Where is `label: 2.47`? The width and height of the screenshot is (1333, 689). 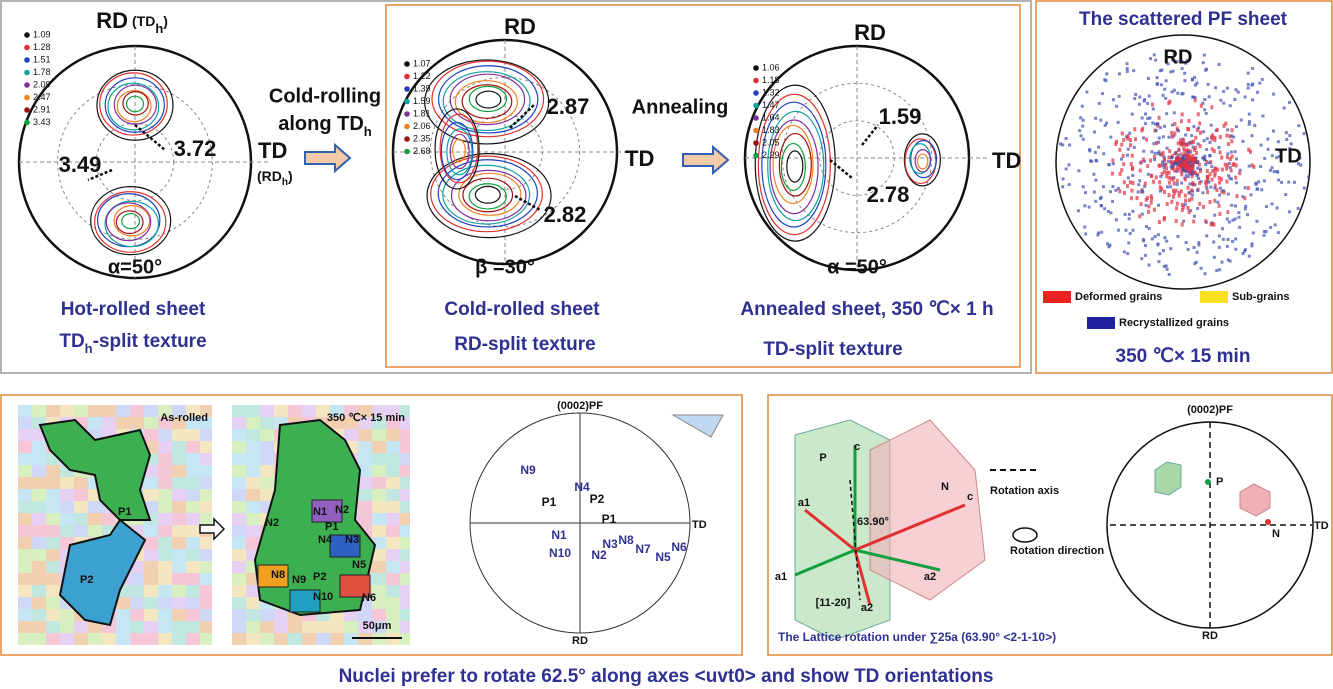 label: 2.47 is located at coordinates (42, 97).